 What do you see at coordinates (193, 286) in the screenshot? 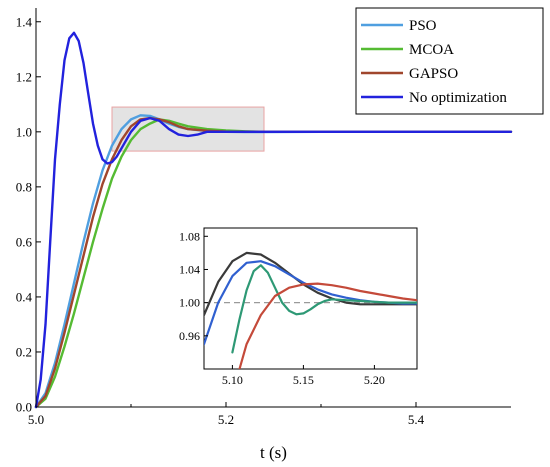
I see `inset-y-ticks: 0.96 1.00 1.04 1.08` at bounding box center [193, 286].